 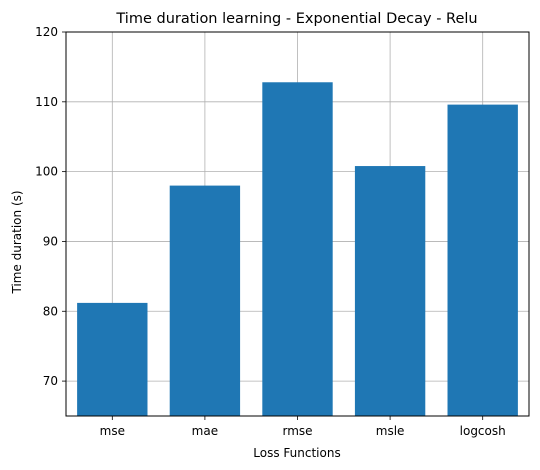 What do you see at coordinates (46, 32) in the screenshot?
I see `y-tick-label: 120` at bounding box center [46, 32].